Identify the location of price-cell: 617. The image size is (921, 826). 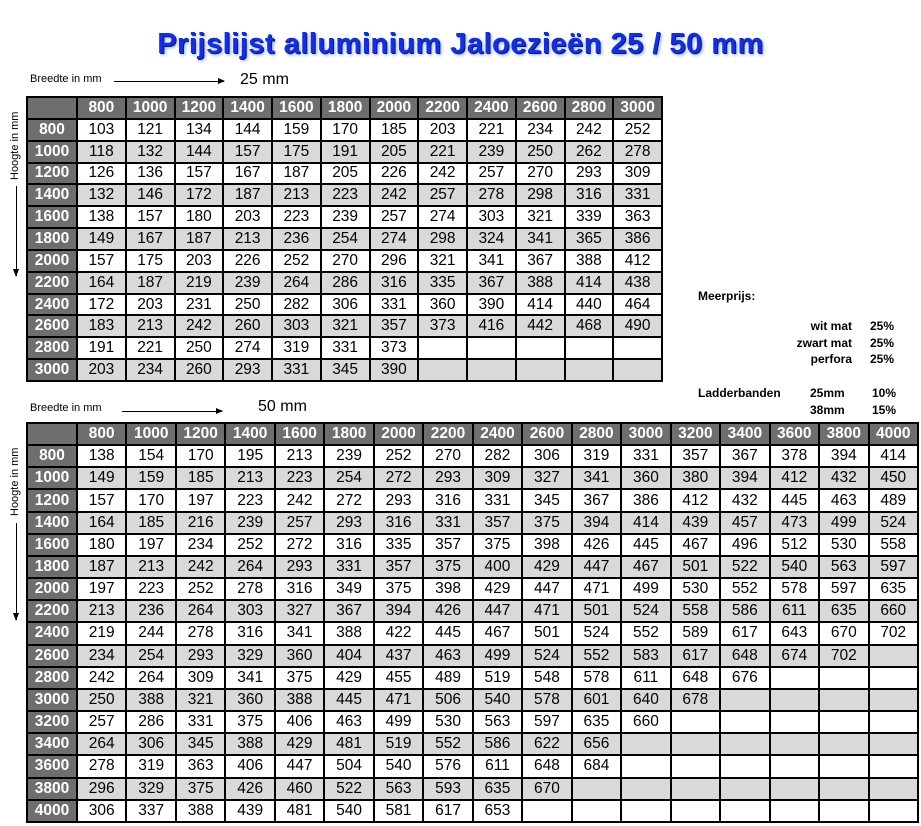
(695, 655).